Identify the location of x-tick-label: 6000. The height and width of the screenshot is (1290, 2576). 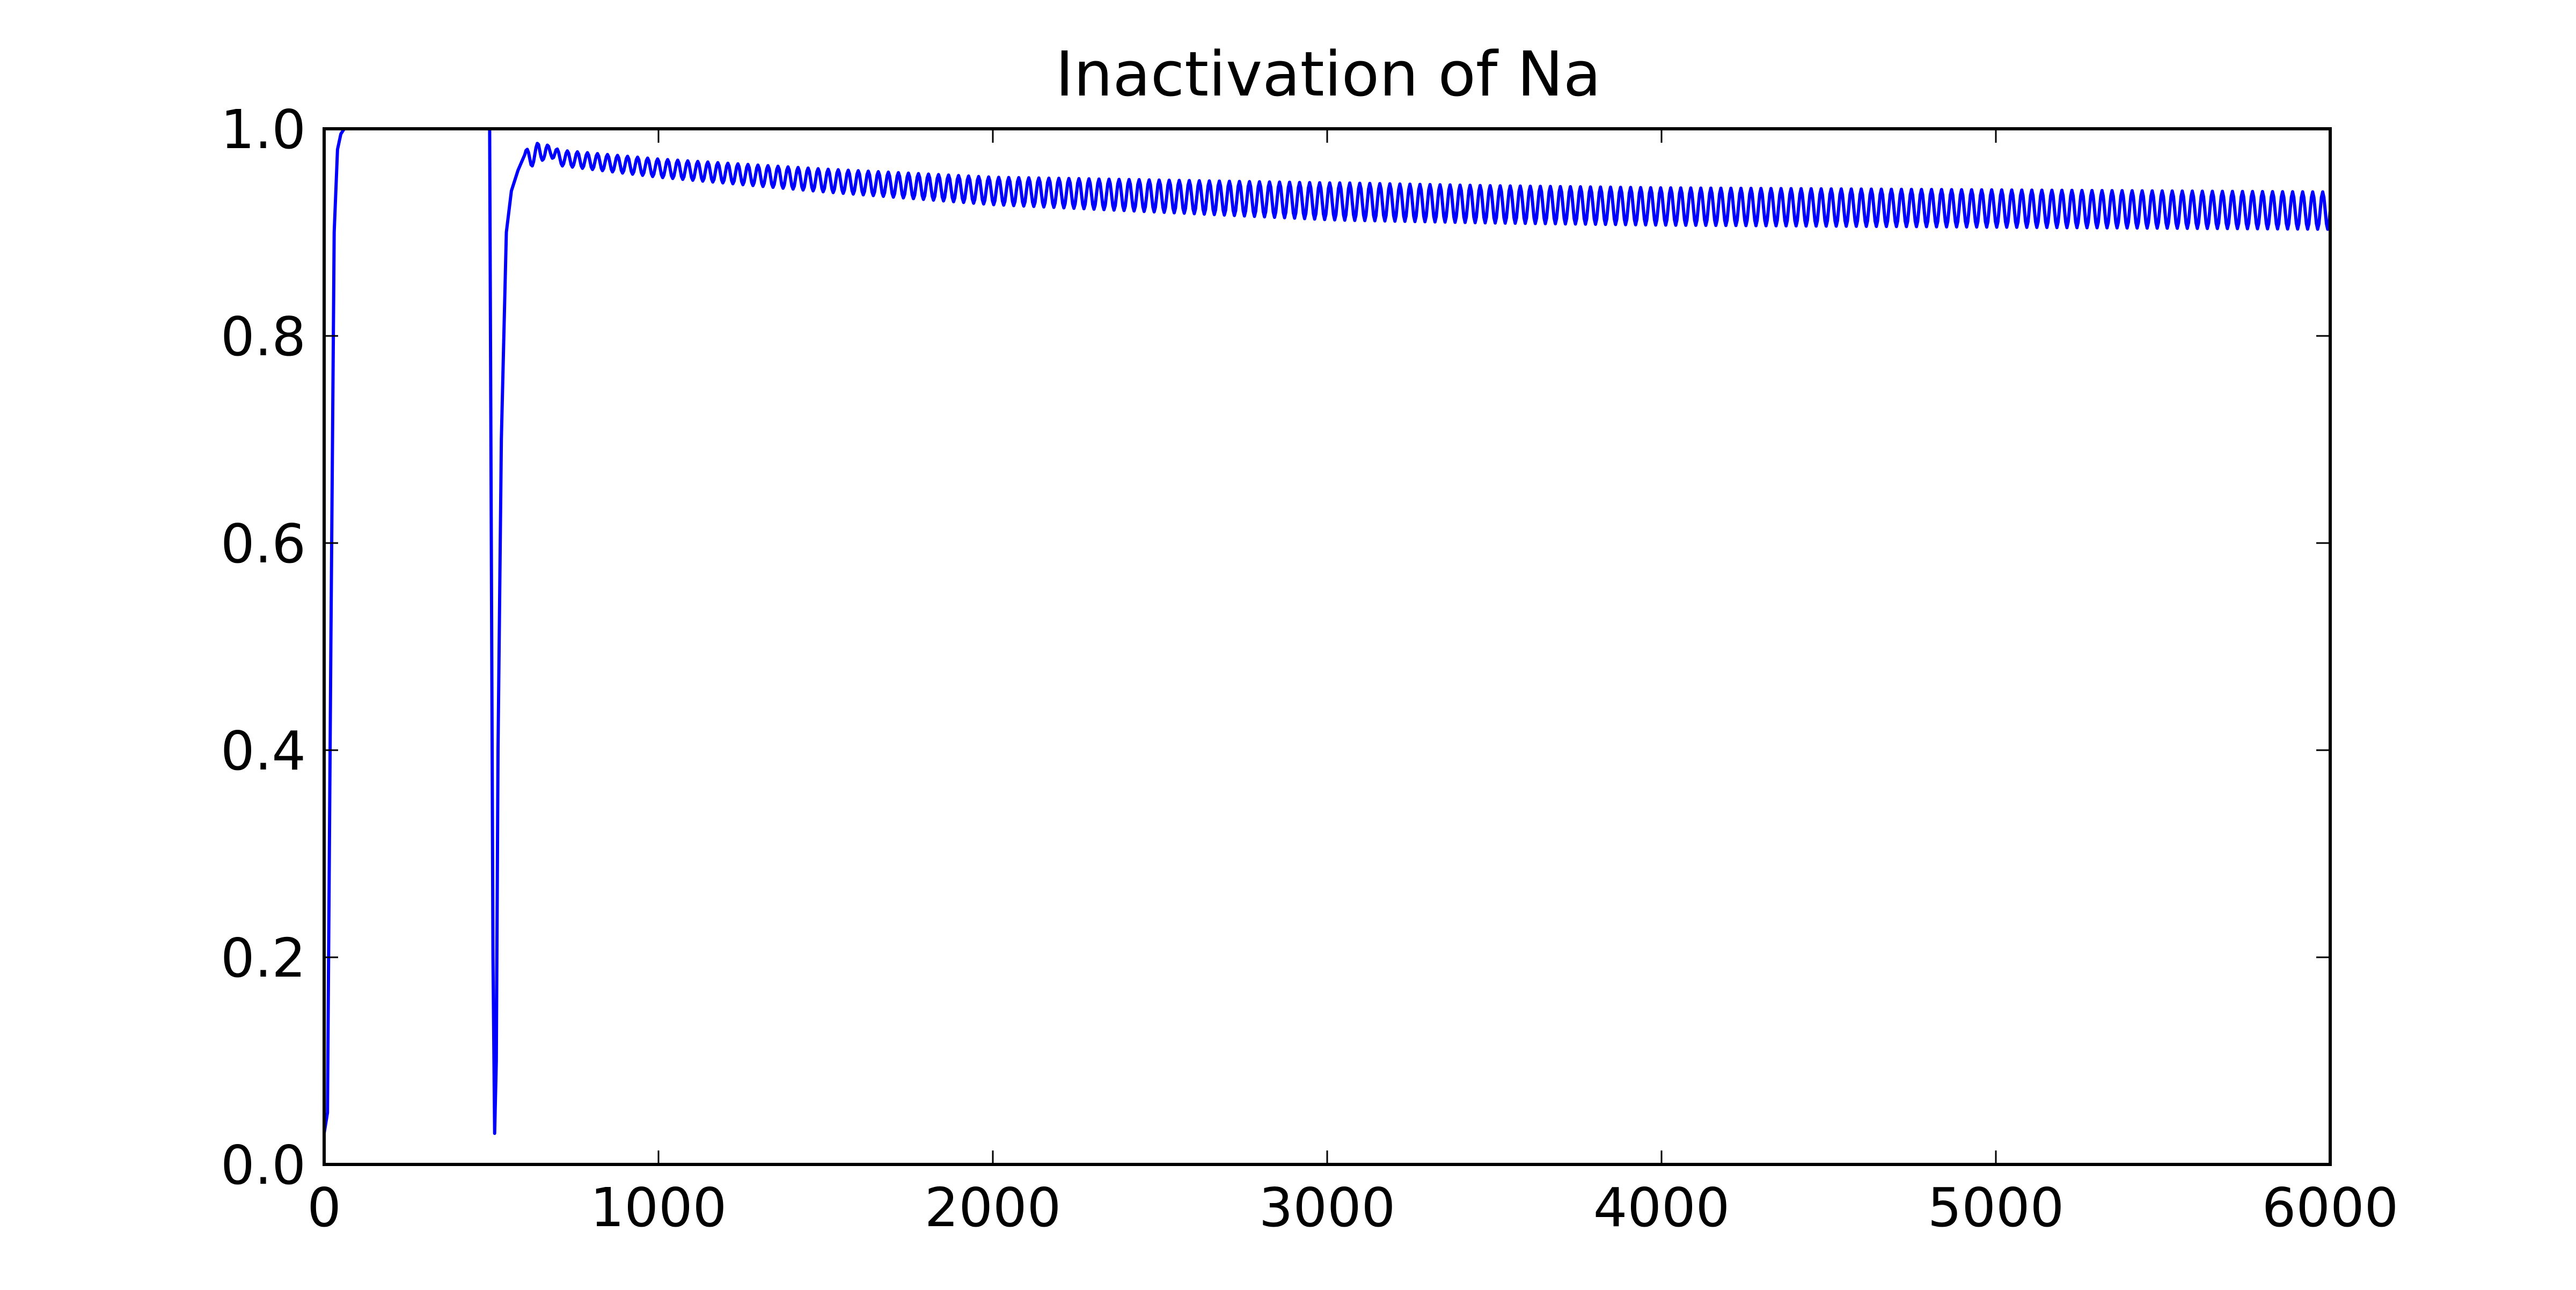
(2330, 1207).